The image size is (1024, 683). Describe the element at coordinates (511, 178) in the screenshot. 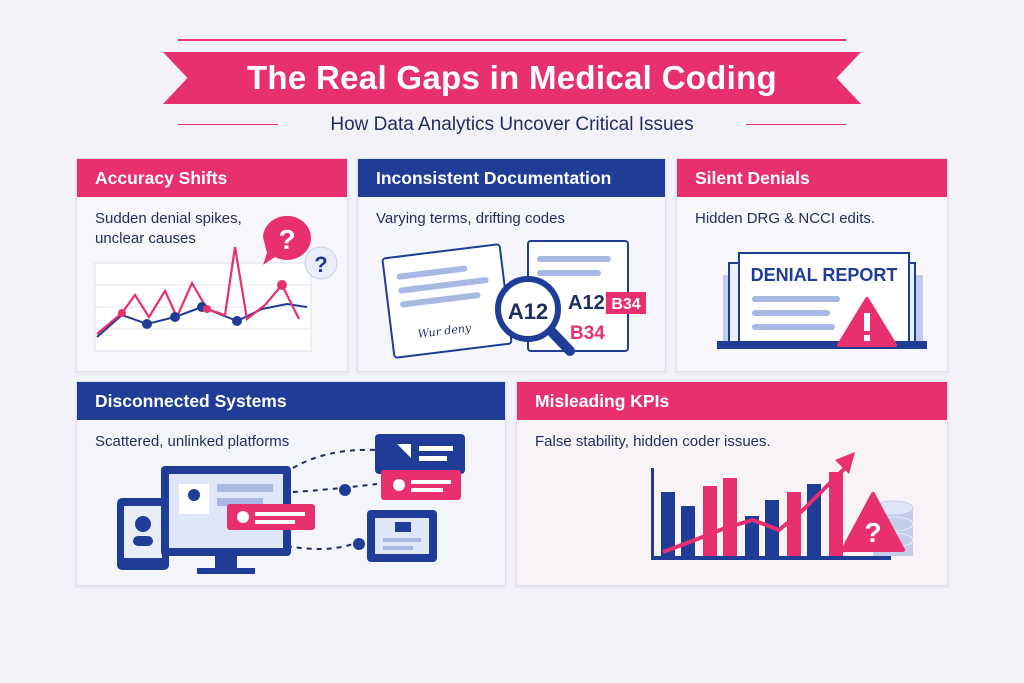

I see `card-title: Inconsistent Documentation` at that location.